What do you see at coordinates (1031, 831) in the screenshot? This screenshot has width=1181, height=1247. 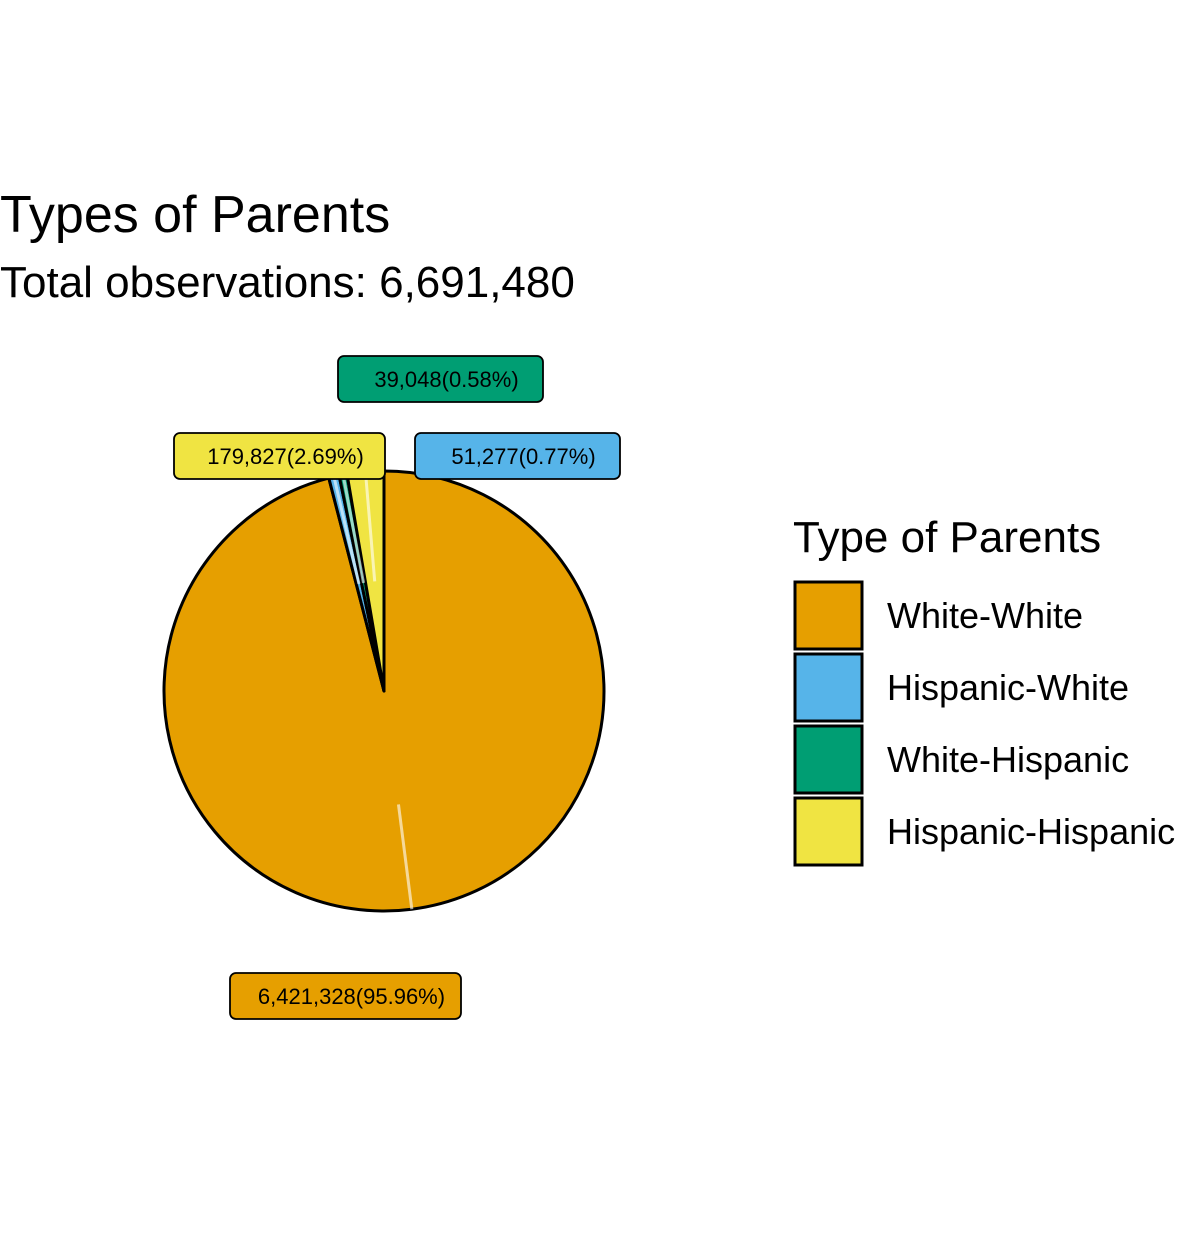 I see `legend-label-hispanic-hispanic: Hispanic-Hispanic` at bounding box center [1031, 831].